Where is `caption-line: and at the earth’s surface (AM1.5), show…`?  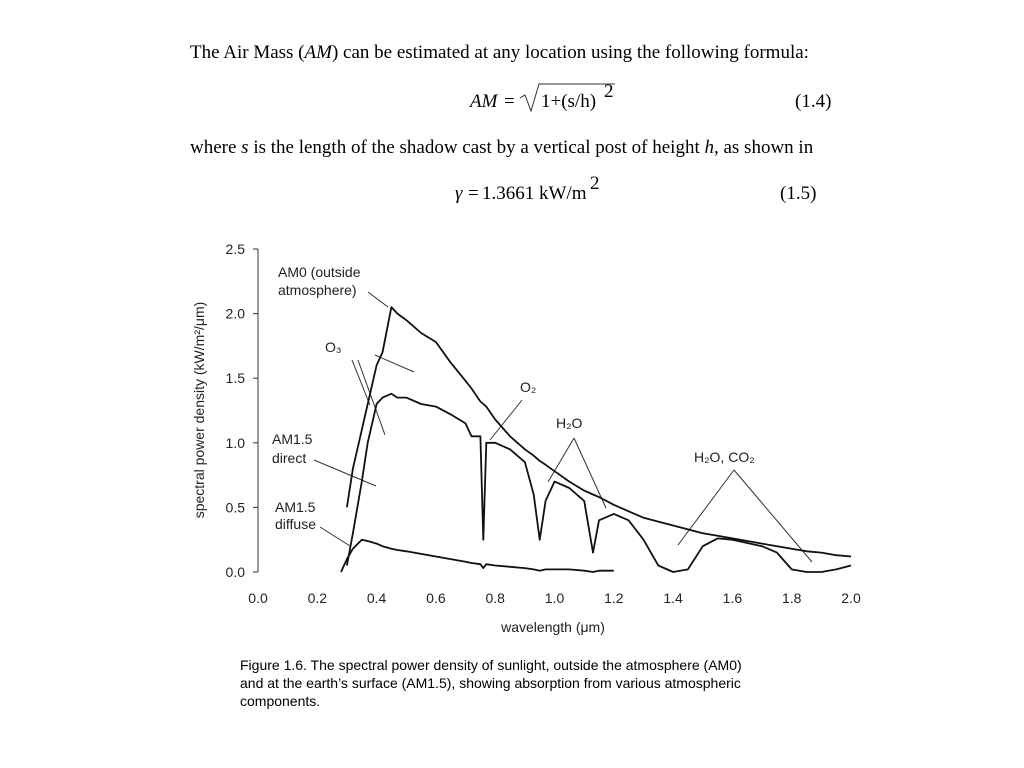 caption-line: and at the earth’s surface (AM1.5), show… is located at coordinates (490, 683).